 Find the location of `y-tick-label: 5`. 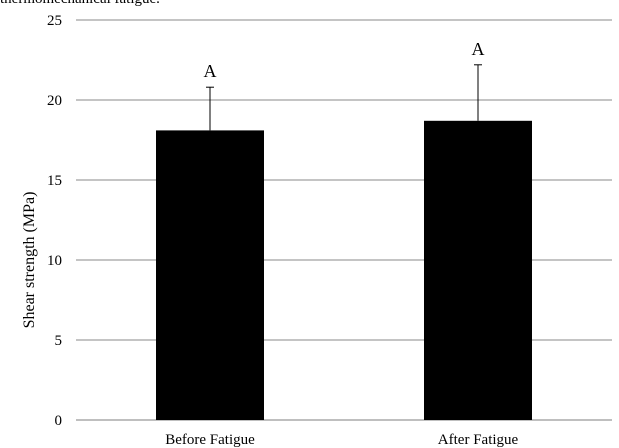

y-tick-label: 5 is located at coordinates (59, 341).